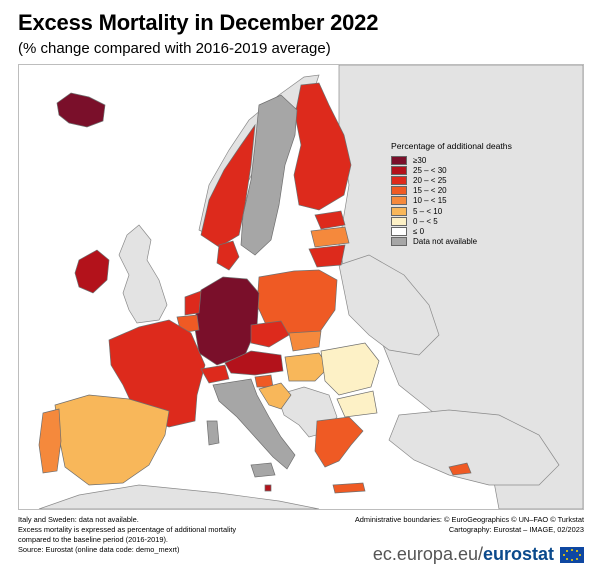 The image size is (600, 575). I want to click on latvia-region, so click(330, 237).